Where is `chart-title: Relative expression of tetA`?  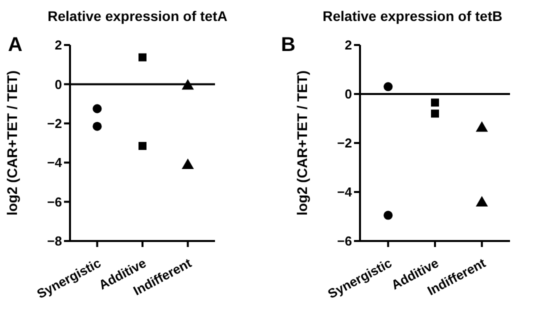
chart-title: Relative expression of tetA is located at coordinates (137, 16).